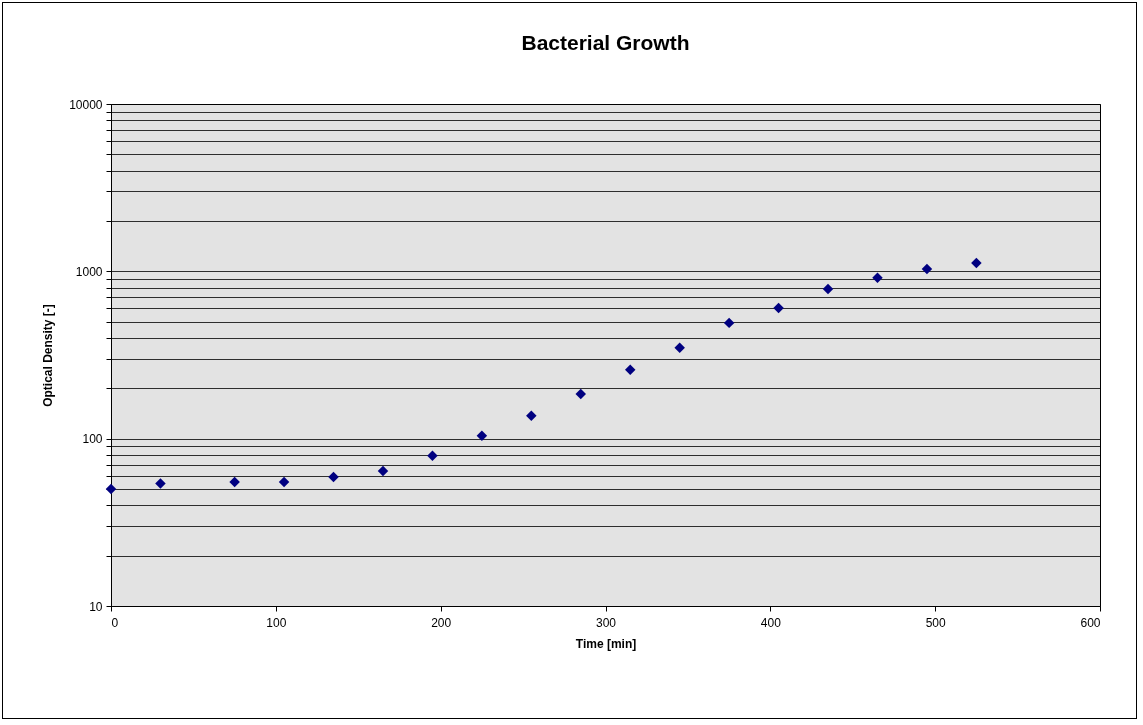 The height and width of the screenshot is (725, 1143). Describe the element at coordinates (441, 622) in the screenshot. I see `x-tick-label: 200` at that location.